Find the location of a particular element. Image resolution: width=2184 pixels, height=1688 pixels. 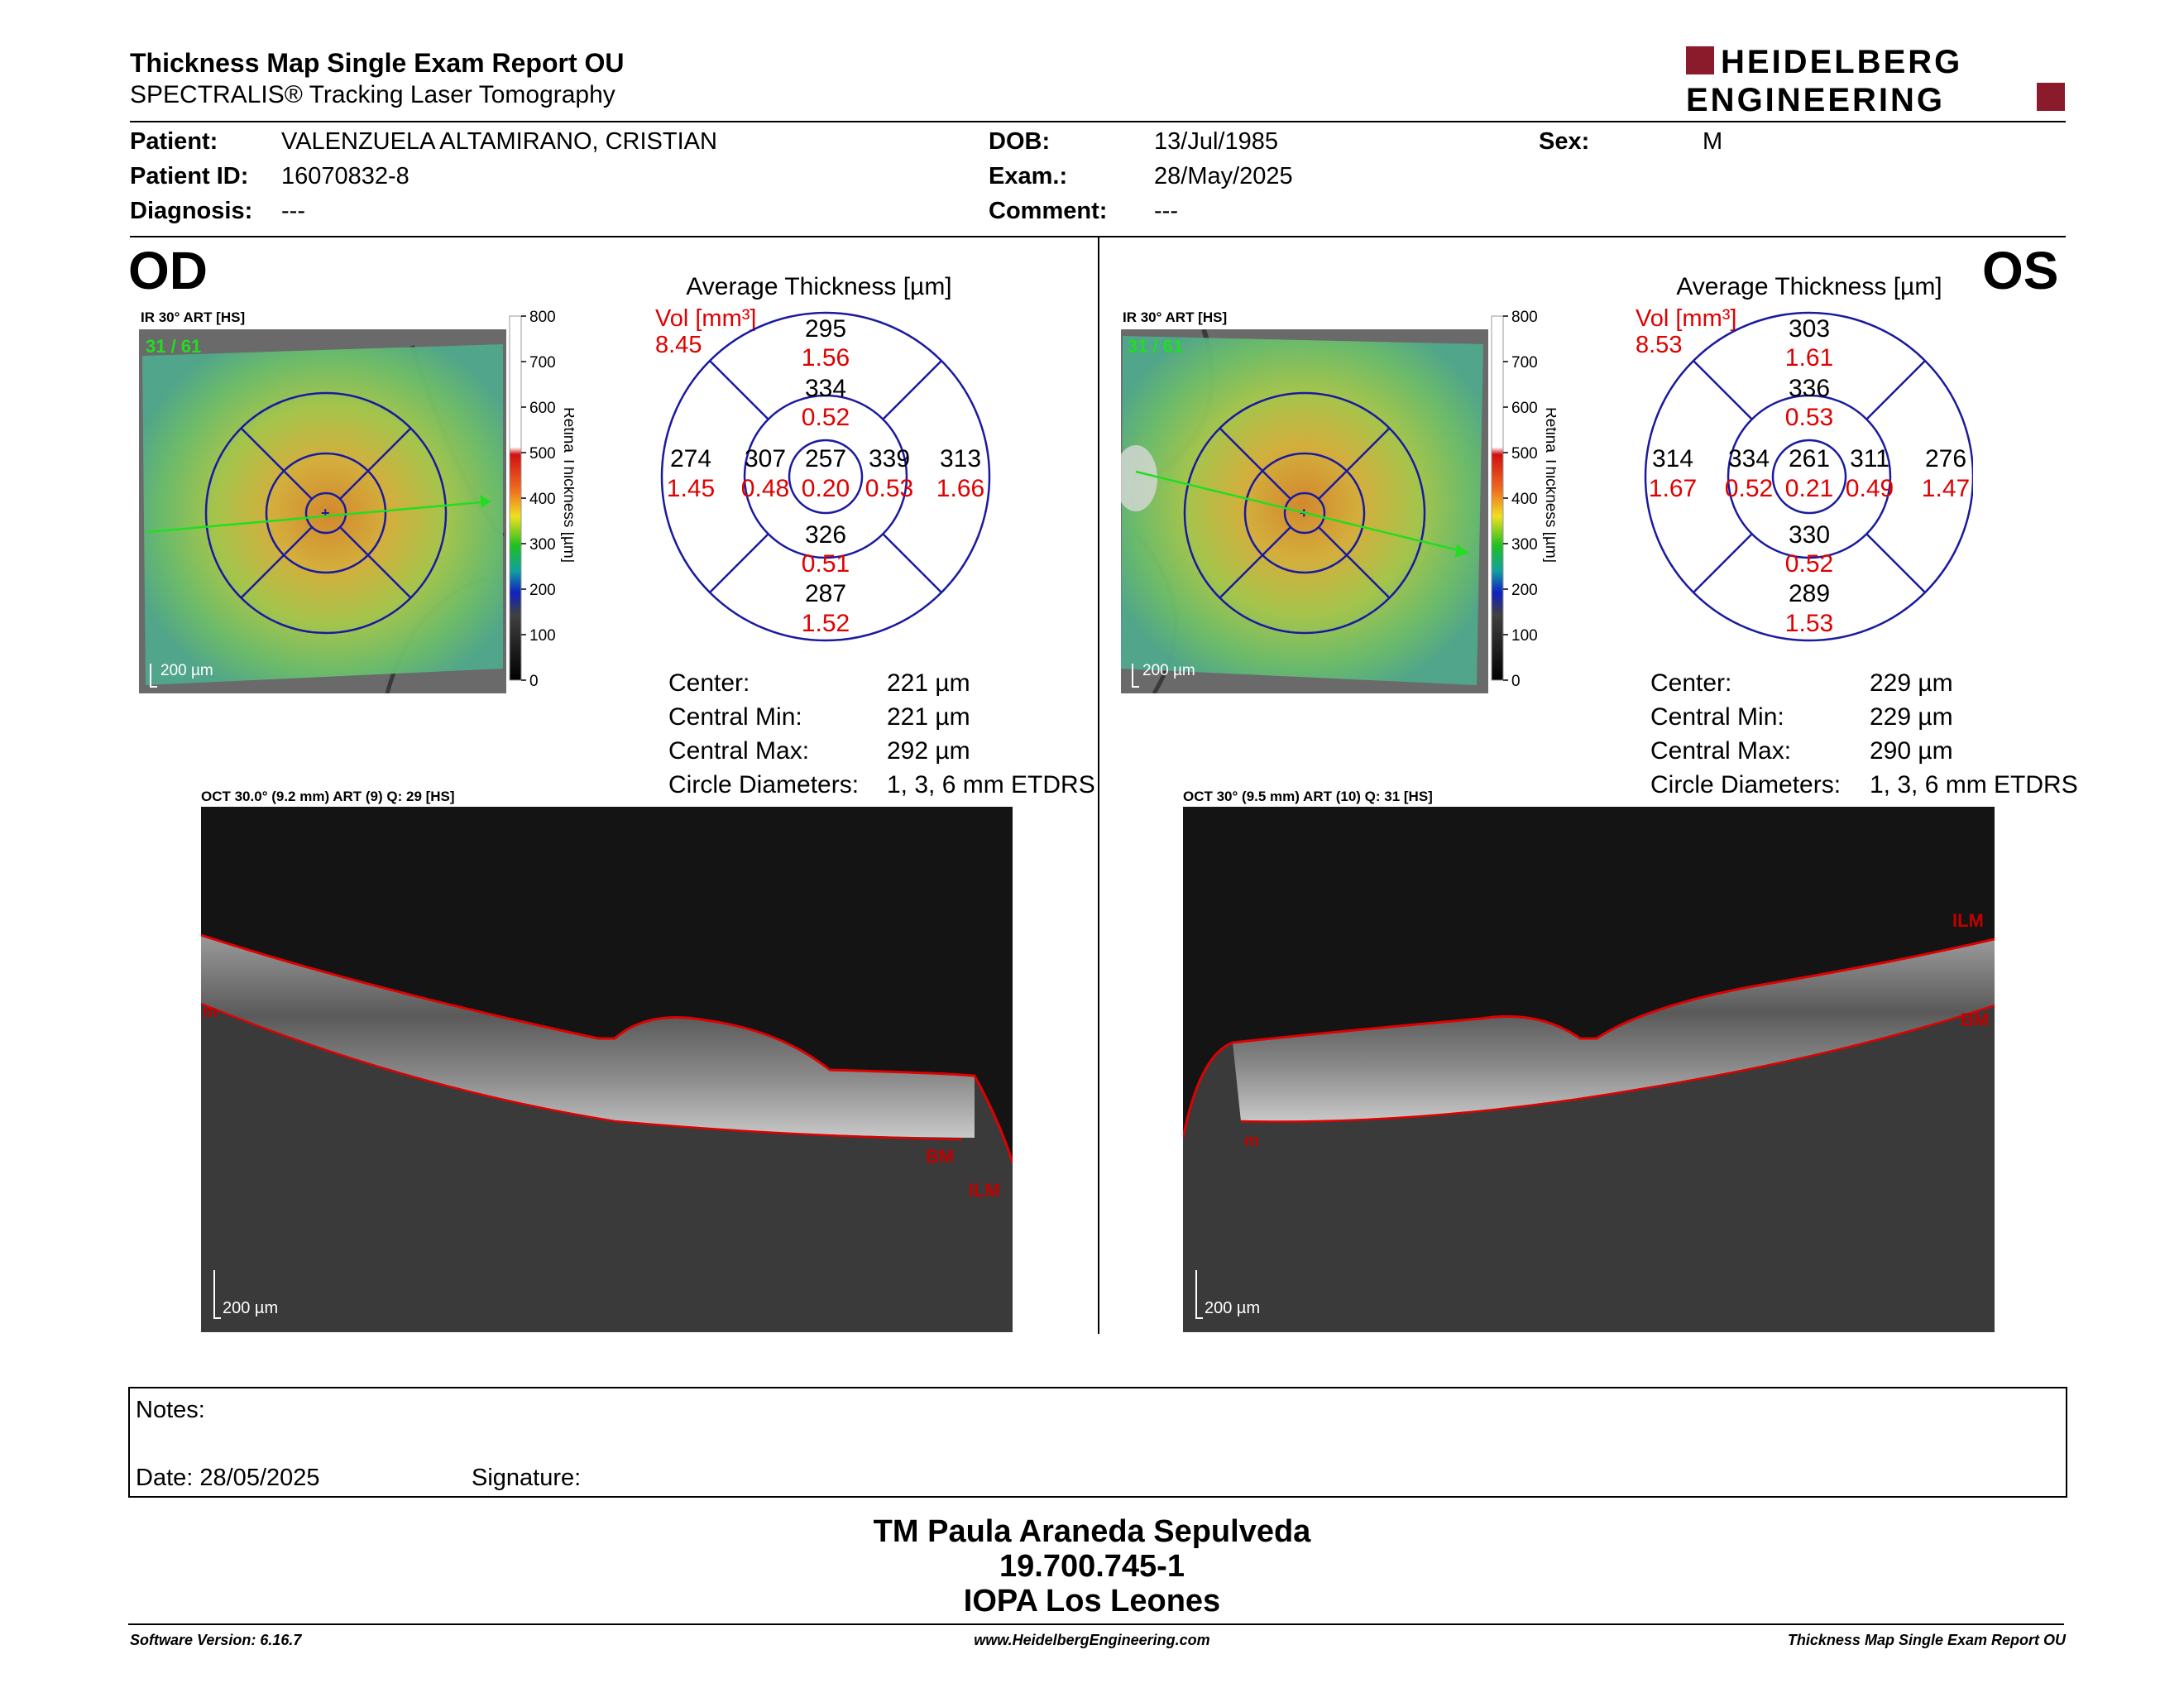

footer-divider is located at coordinates (1096, 1624).